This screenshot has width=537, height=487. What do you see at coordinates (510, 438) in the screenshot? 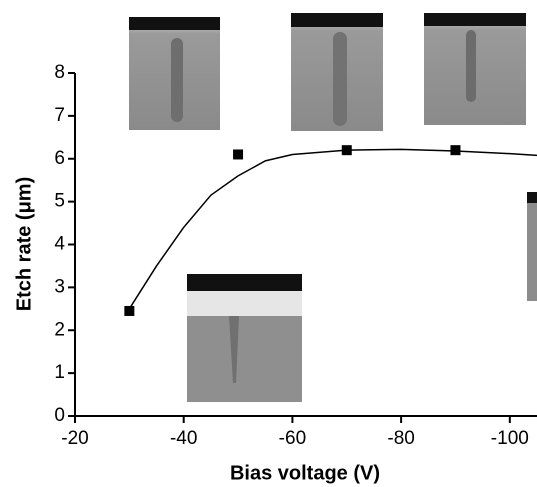
I see `x-tick-label: -100` at bounding box center [510, 438].